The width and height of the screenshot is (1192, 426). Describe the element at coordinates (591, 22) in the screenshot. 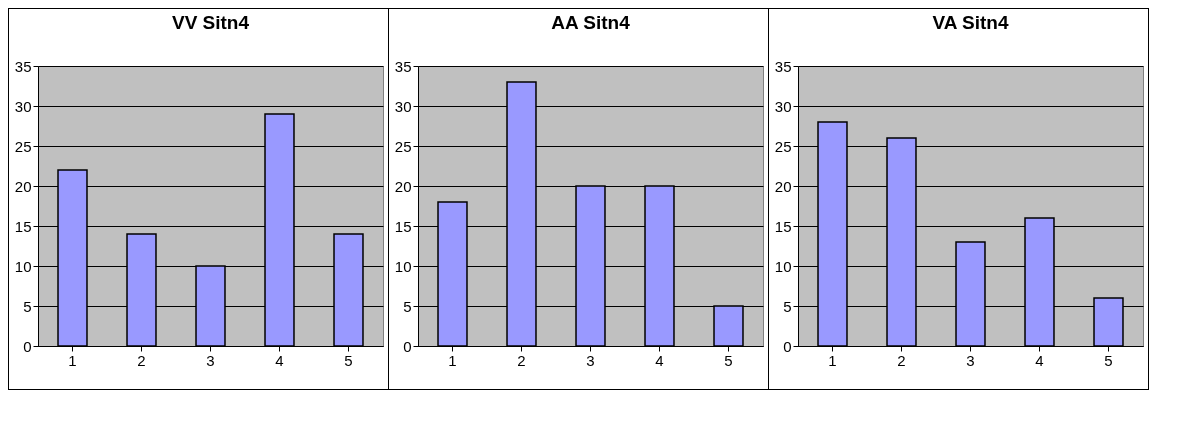

I see `chart-title: AA Sitn4` at that location.